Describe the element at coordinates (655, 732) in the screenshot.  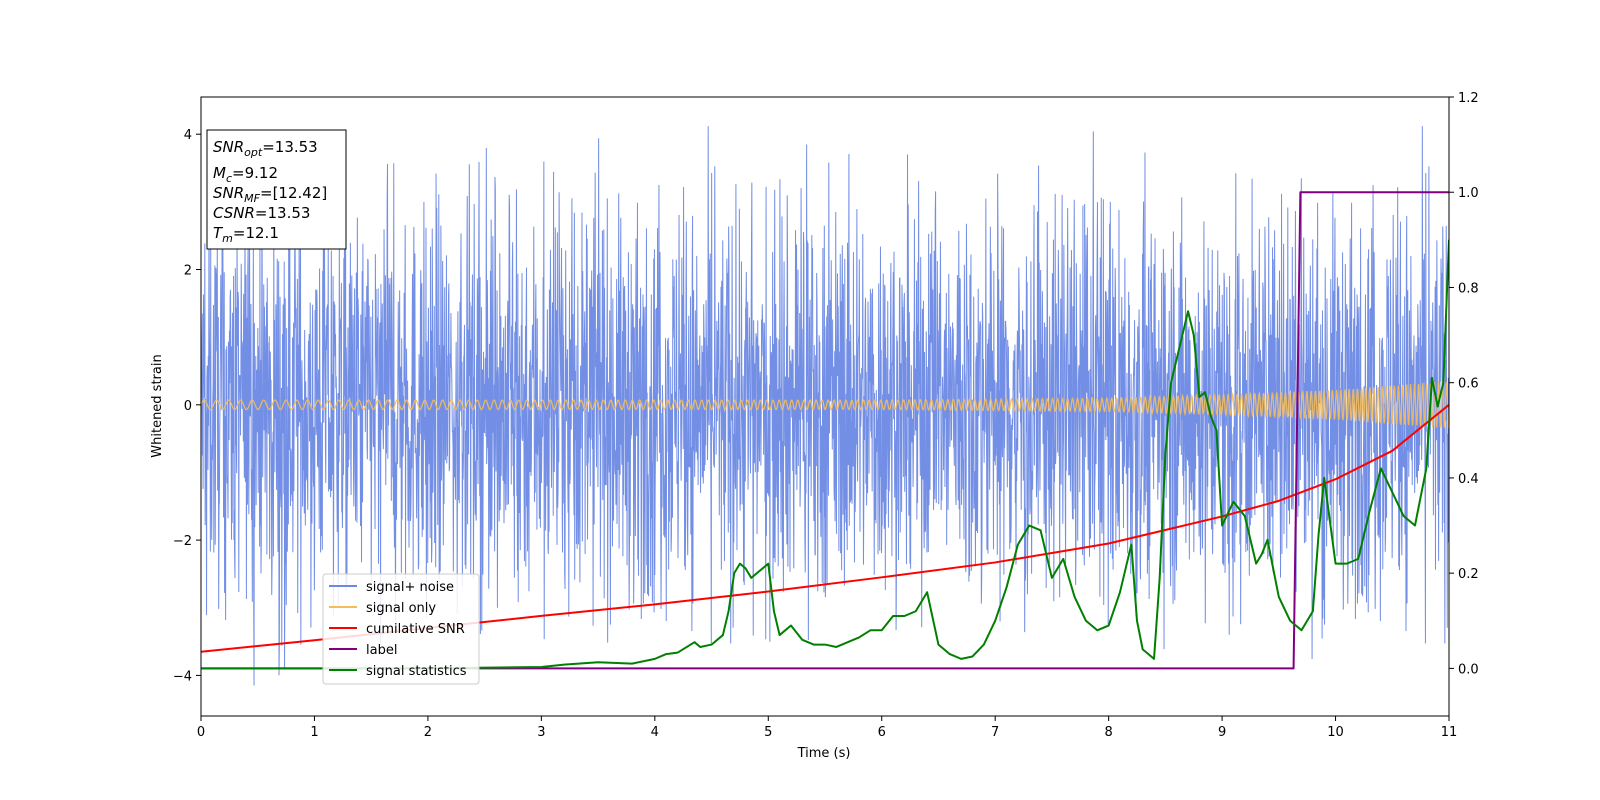
I see `x-tick-label: 4` at that location.